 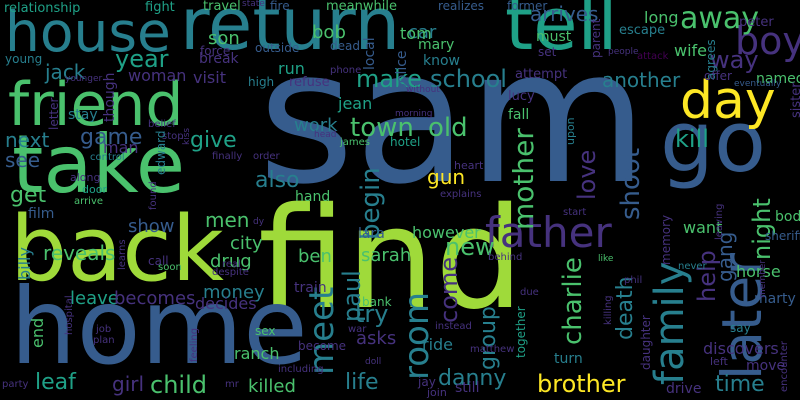 I want to click on word-stay: stay, so click(x=83, y=115).